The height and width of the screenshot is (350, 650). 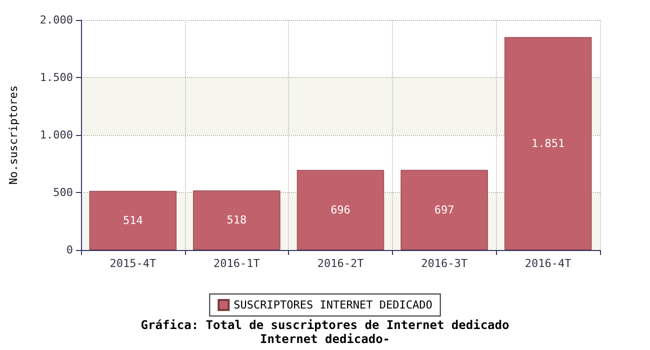 I want to click on data-label: 518, so click(x=236, y=220).